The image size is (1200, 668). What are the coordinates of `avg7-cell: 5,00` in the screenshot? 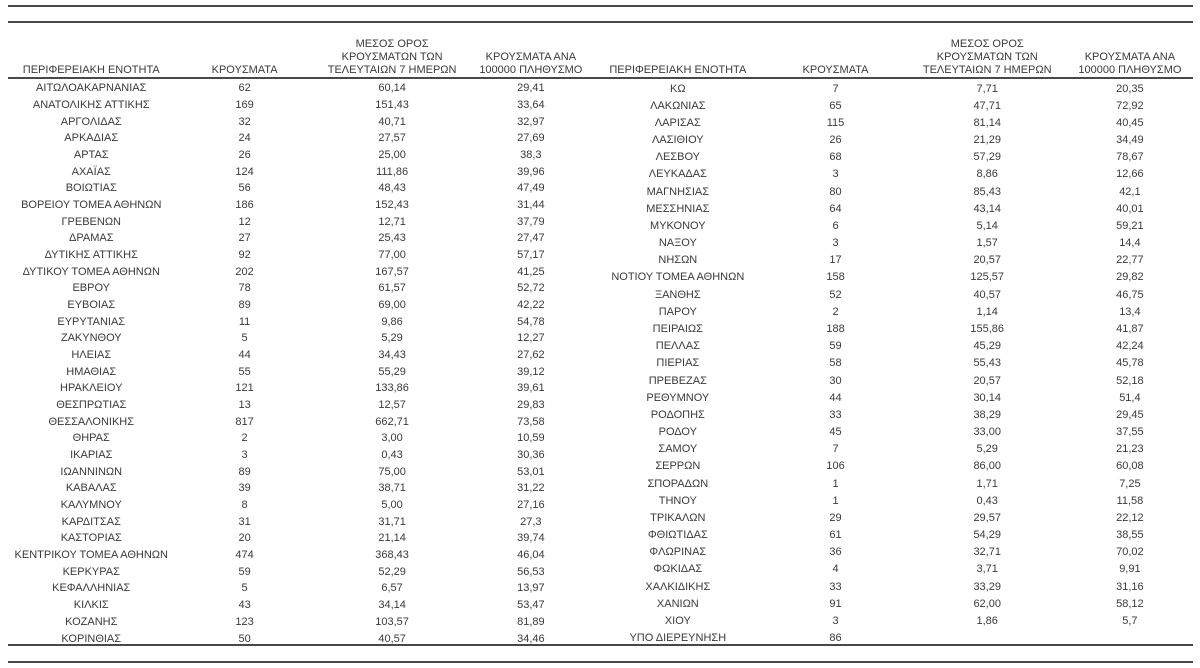 It's located at (392, 505).